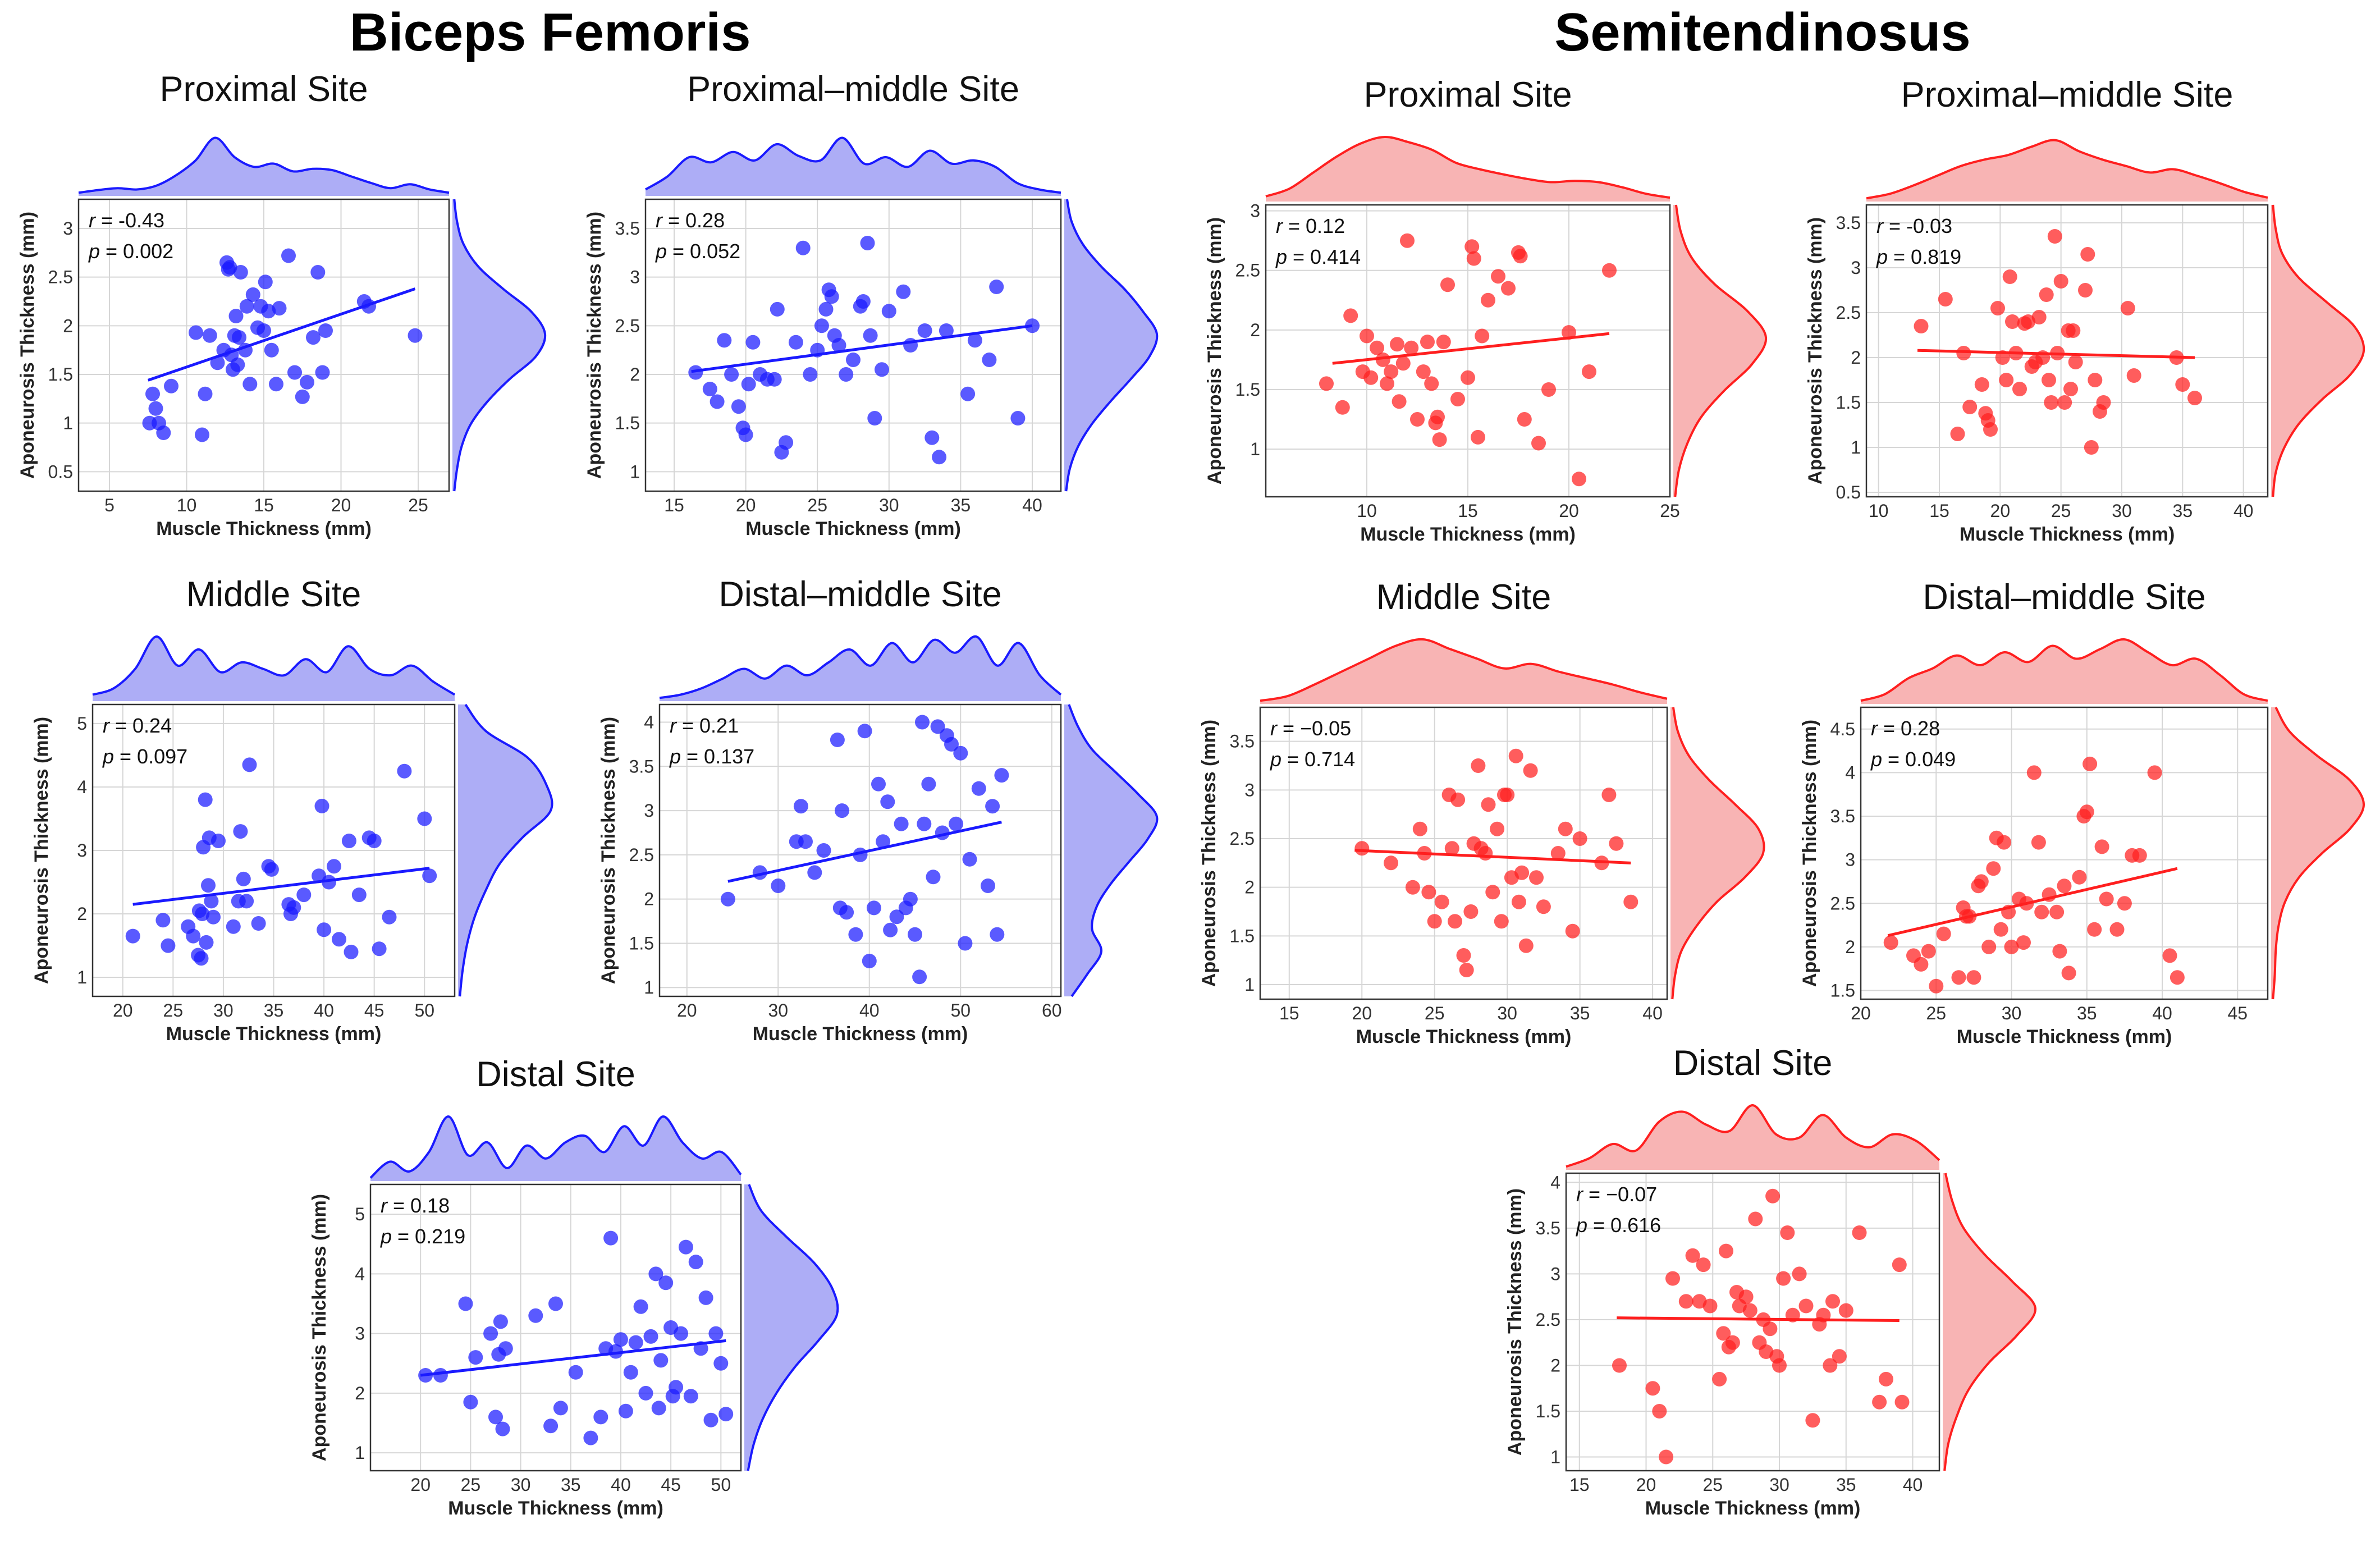 This screenshot has height=1542, width=2380. I want to click on x-tick-label: 25, so click(2061, 511).